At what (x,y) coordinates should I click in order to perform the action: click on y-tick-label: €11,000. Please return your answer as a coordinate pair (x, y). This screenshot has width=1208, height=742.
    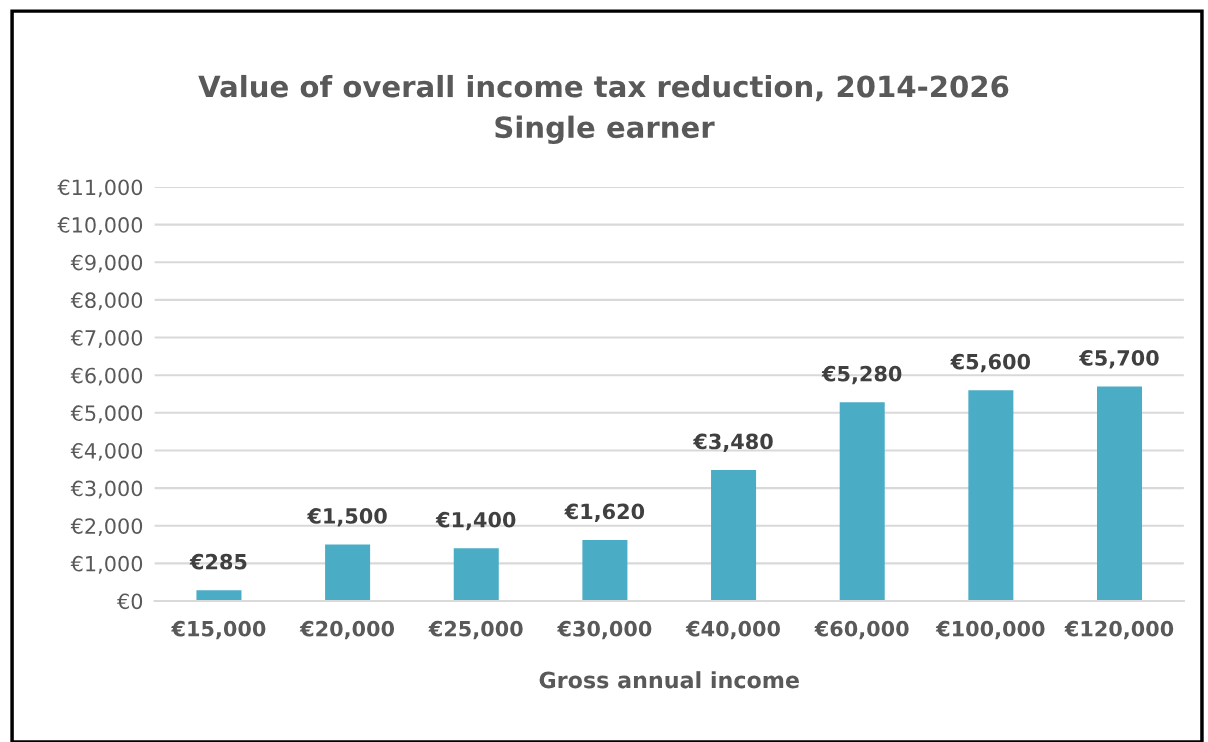
    Looking at the image, I should click on (100, 188).